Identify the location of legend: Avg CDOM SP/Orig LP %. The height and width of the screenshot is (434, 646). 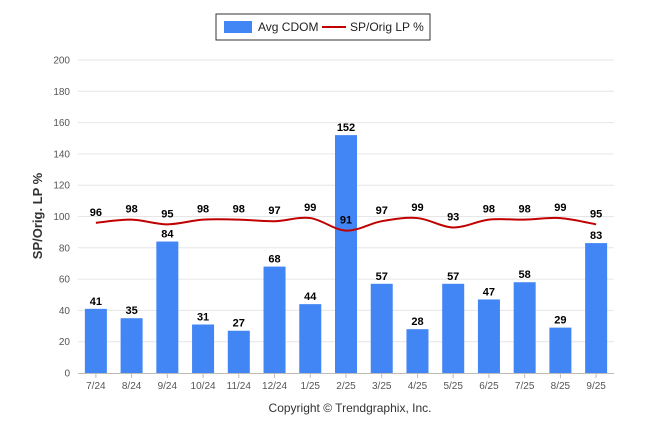
(323, 27).